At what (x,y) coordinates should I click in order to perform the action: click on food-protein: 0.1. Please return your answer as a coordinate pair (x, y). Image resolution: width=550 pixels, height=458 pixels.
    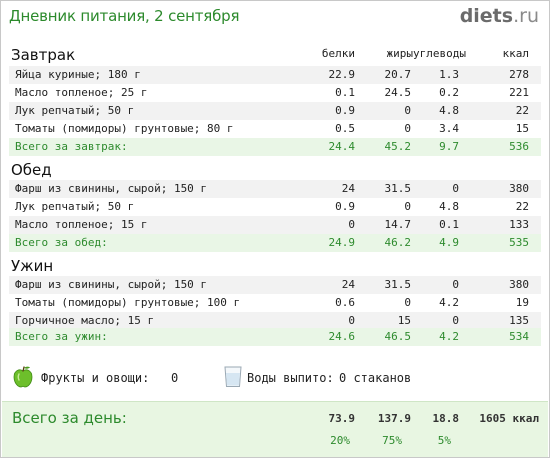
    Looking at the image, I should click on (345, 92).